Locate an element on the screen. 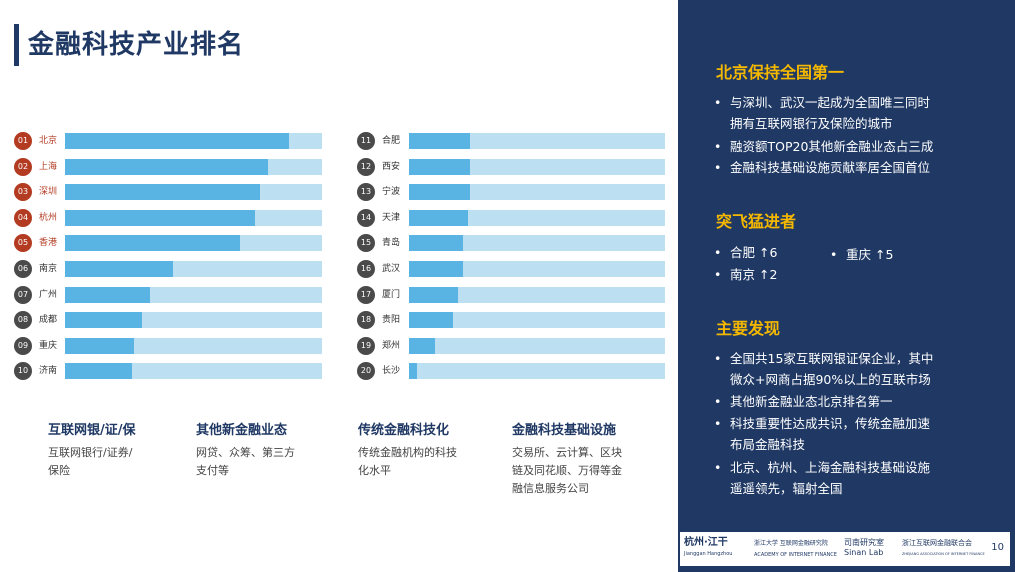 Image resolution: width=1015 pixels, height=572 pixels. city-label: 广州 is located at coordinates (48, 294).